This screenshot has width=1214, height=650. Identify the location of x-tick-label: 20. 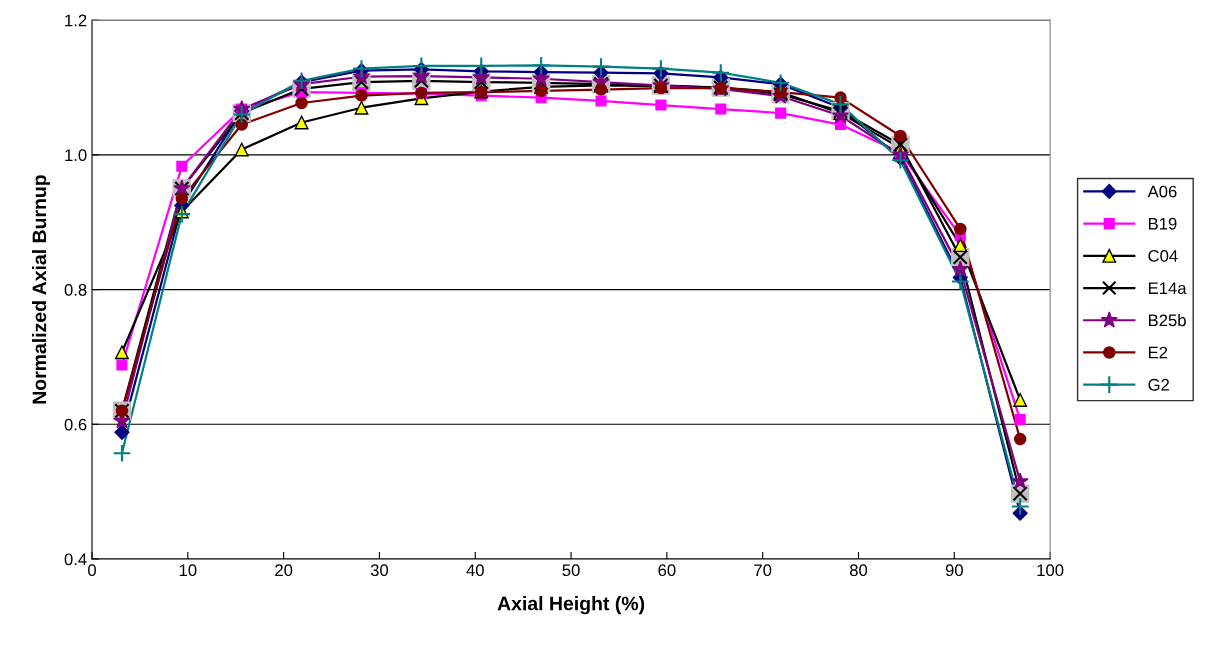
(284, 570).